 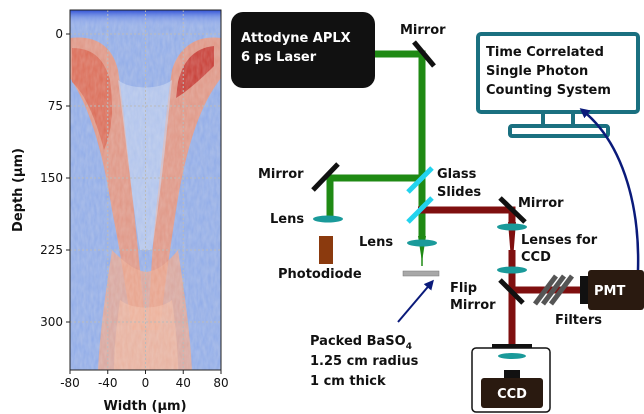 I want to click on y-axis-ticks: 0 75 150 225 300, so click(x=55, y=178).